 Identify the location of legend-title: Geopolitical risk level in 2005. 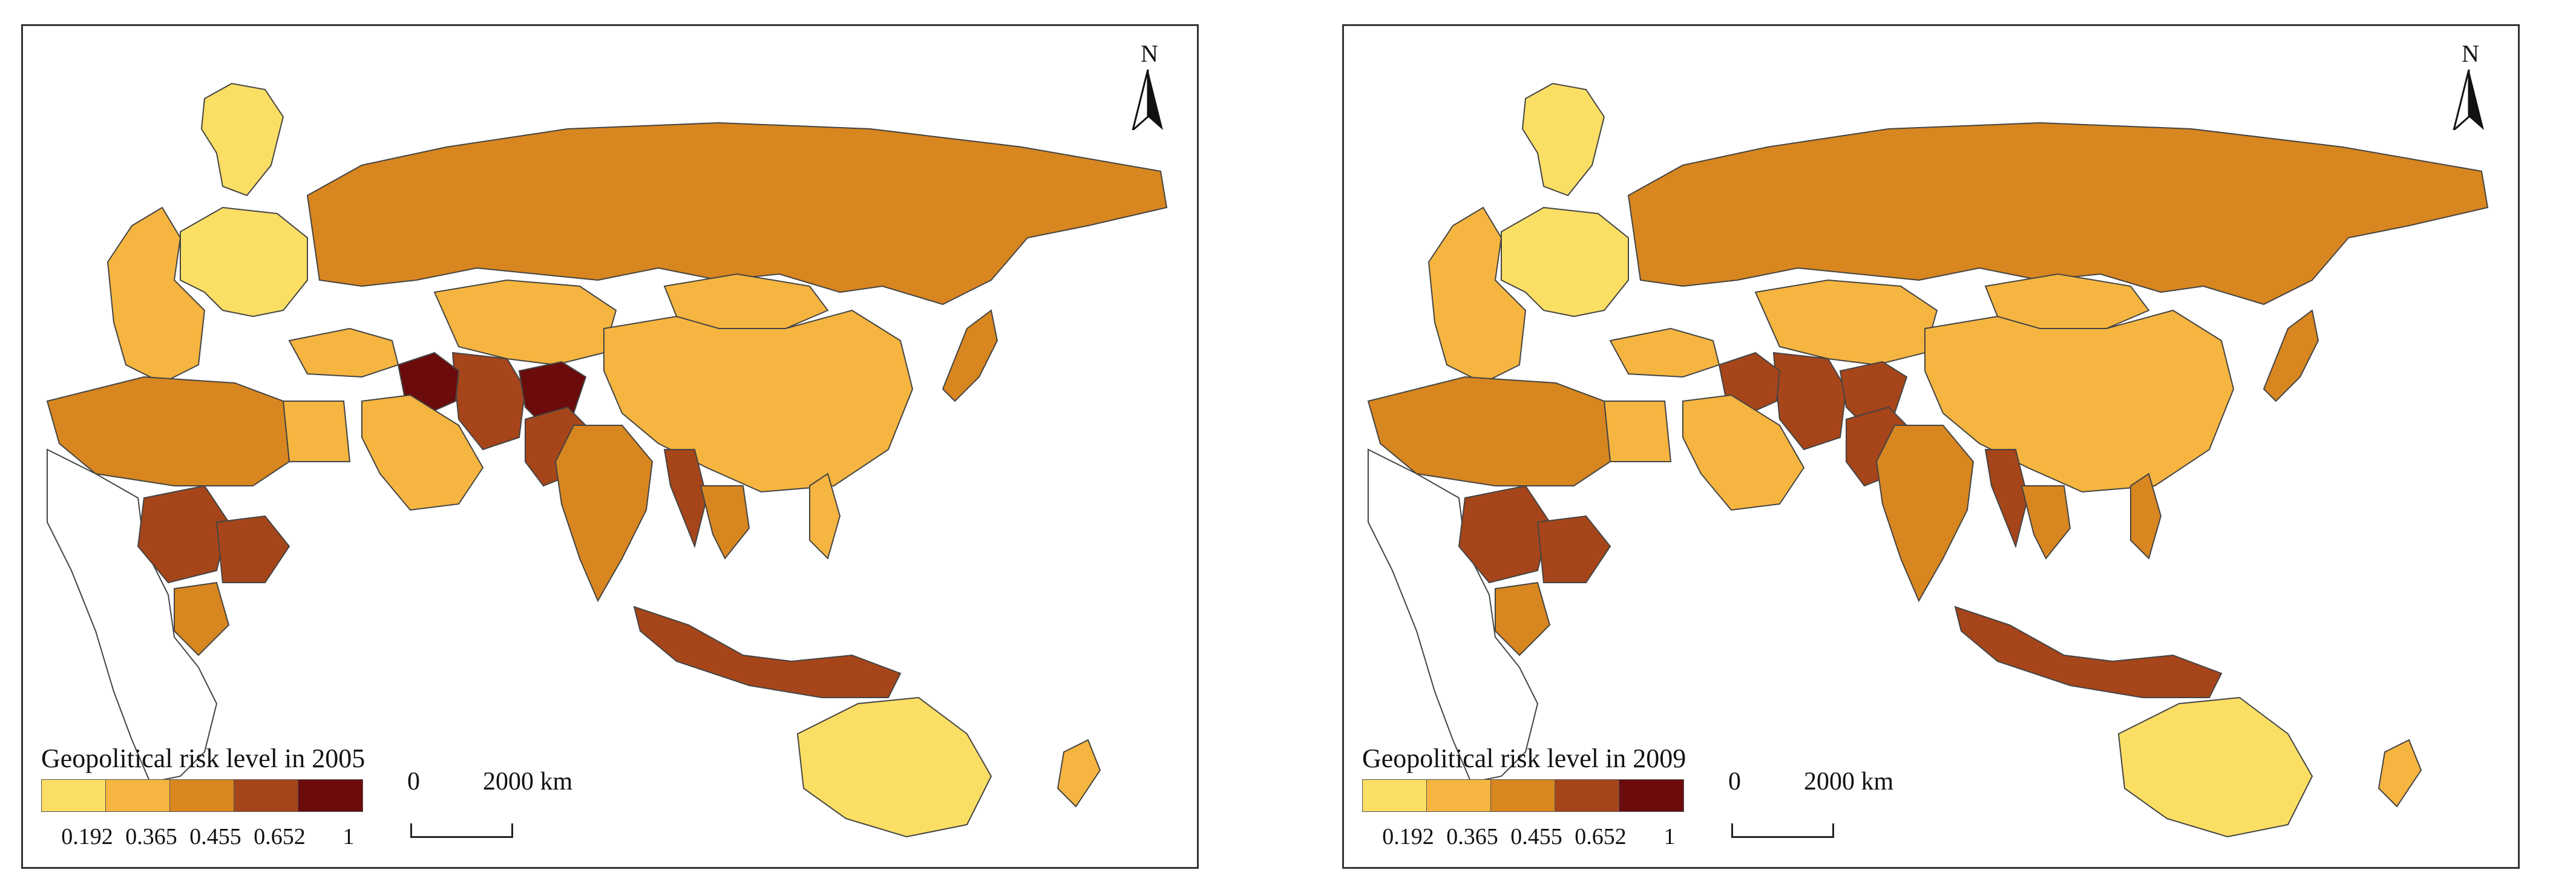
(203, 759).